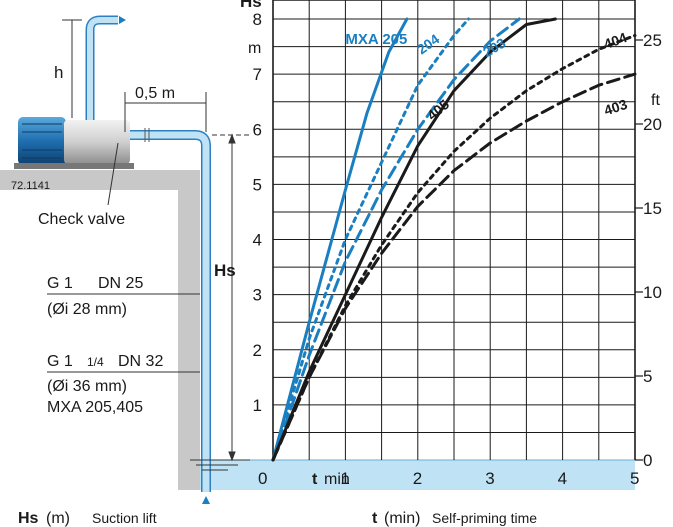  I want to click on pipe1-dn: DN 25, so click(120, 283).